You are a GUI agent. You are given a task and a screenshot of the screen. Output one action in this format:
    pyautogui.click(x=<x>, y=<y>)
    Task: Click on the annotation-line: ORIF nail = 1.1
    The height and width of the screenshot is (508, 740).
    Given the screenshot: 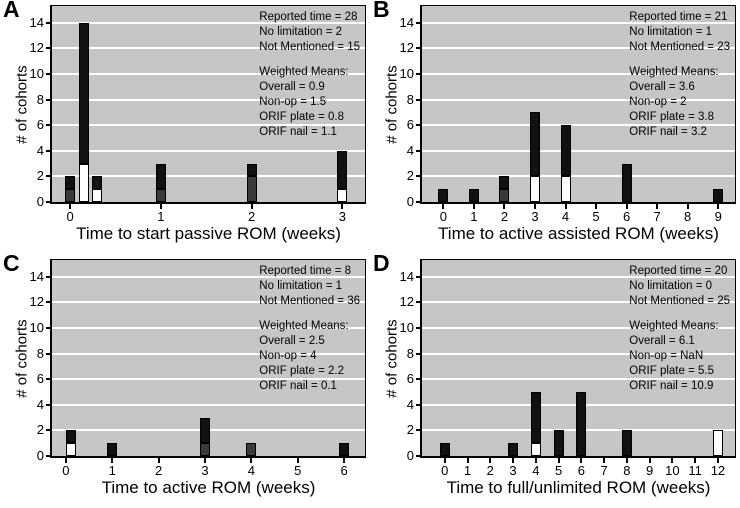 What is the action you would take?
    pyautogui.click(x=298, y=132)
    